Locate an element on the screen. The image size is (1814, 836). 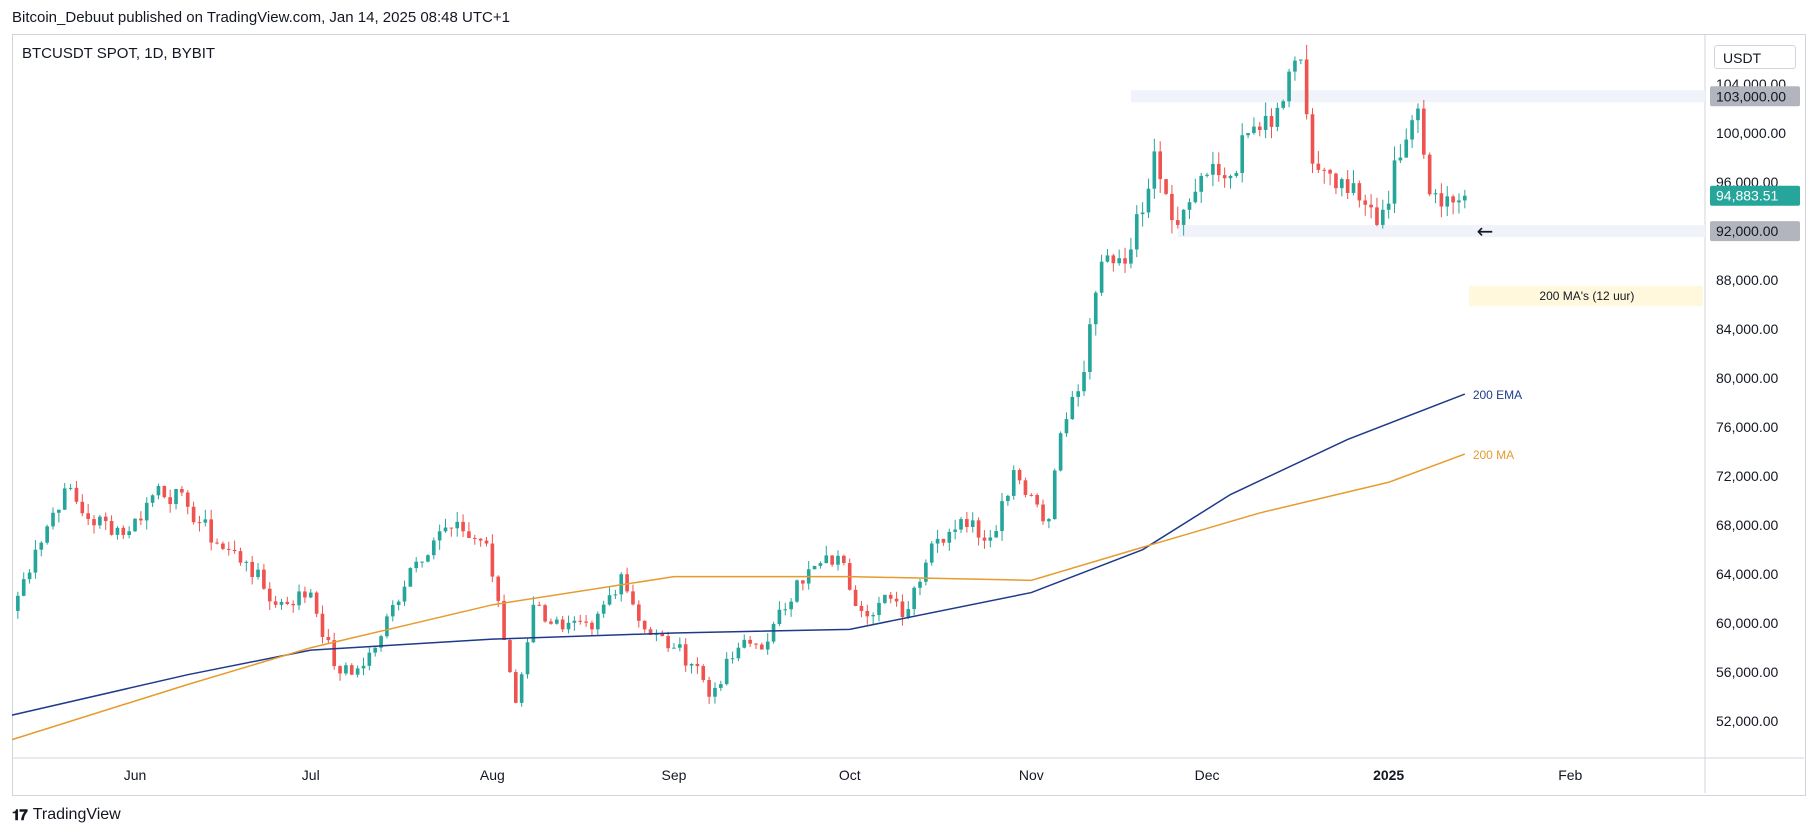
y-tick-label: 80,000.00 is located at coordinates (1747, 378).